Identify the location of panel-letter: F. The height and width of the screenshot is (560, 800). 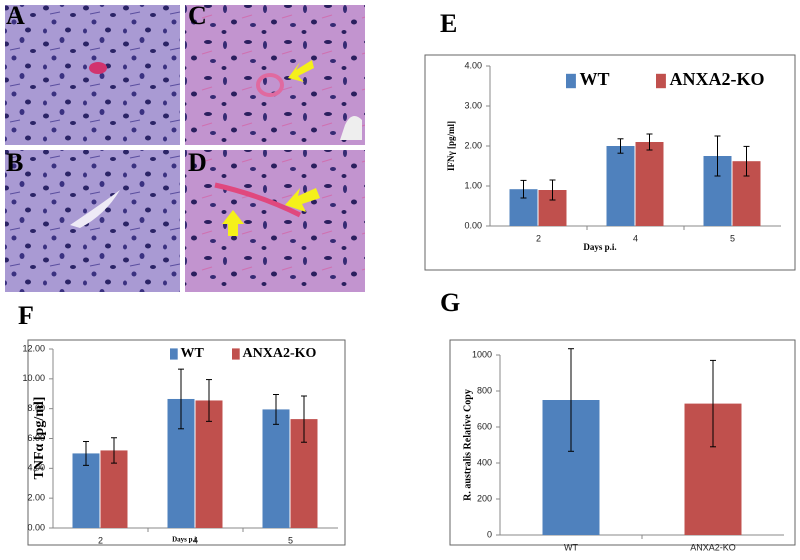
(26, 315).